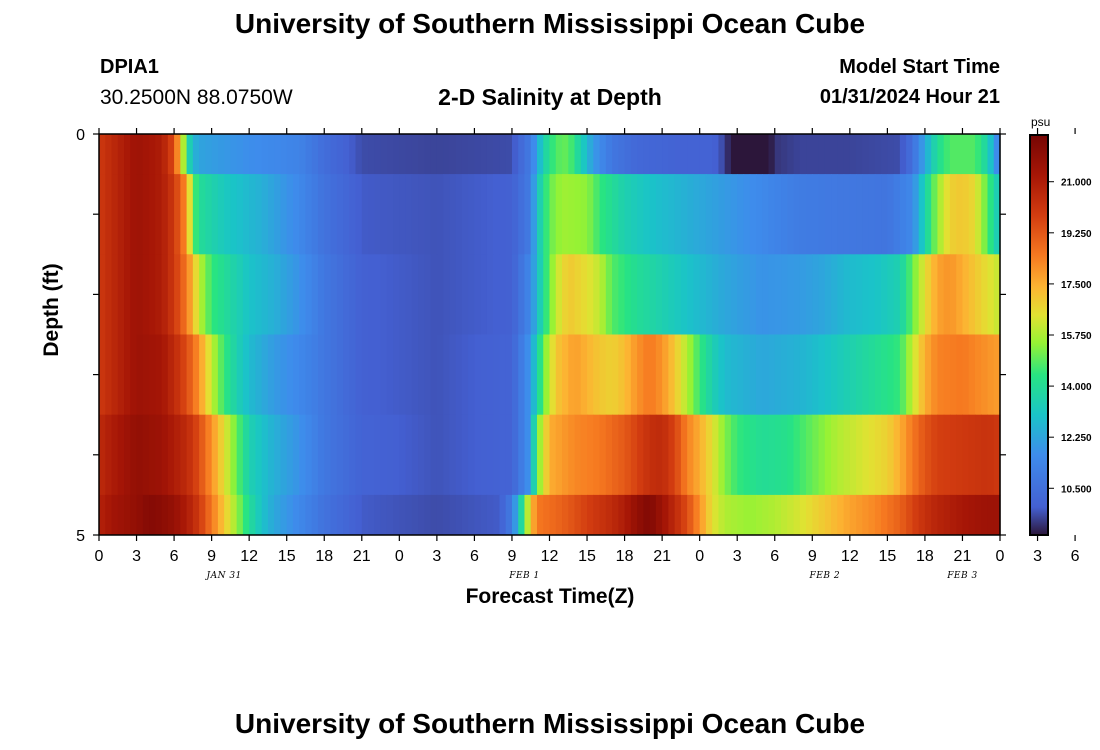 Image resolution: width=1100 pixels, height=750 pixels. Describe the element at coordinates (80, 135) in the screenshot. I see `y-tick-label: 0` at that location.